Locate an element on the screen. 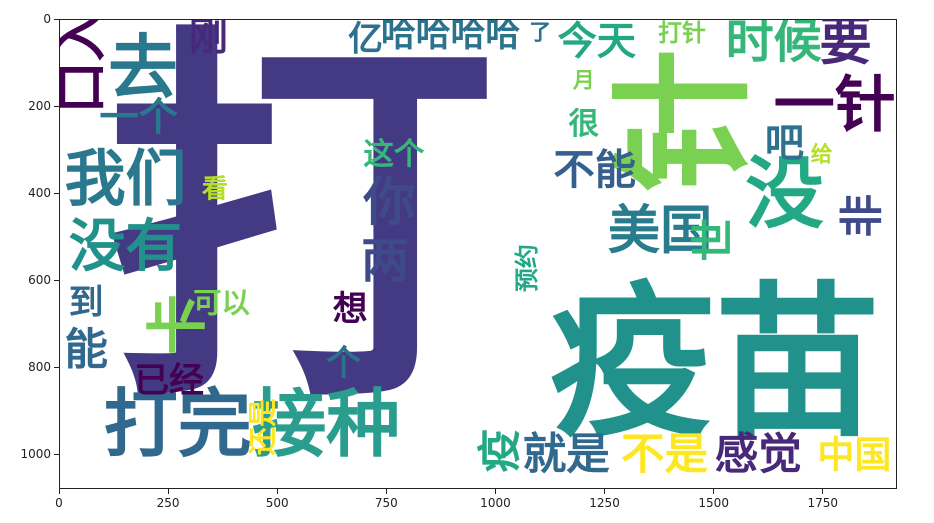 This screenshot has height=523, width=934. word-4: 接种 is located at coordinates (326, 425).